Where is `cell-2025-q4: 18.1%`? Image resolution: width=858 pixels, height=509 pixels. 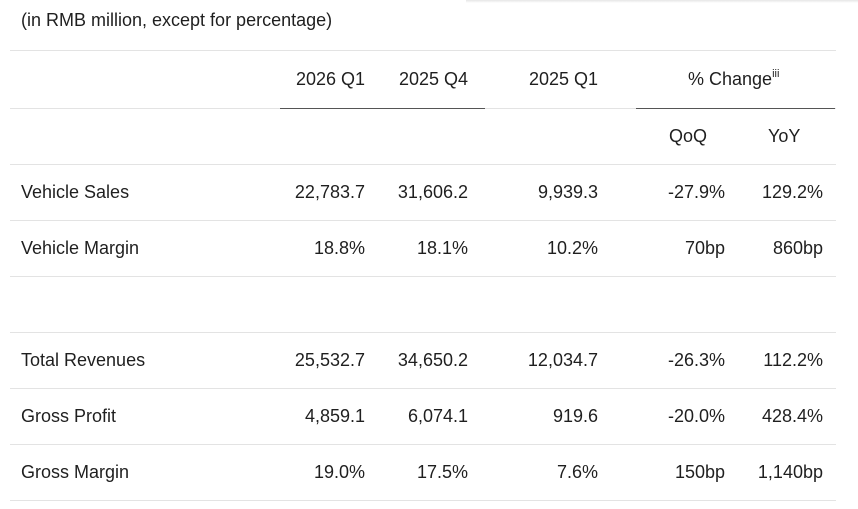
cell-2025-q4: 18.1% is located at coordinates (442, 248).